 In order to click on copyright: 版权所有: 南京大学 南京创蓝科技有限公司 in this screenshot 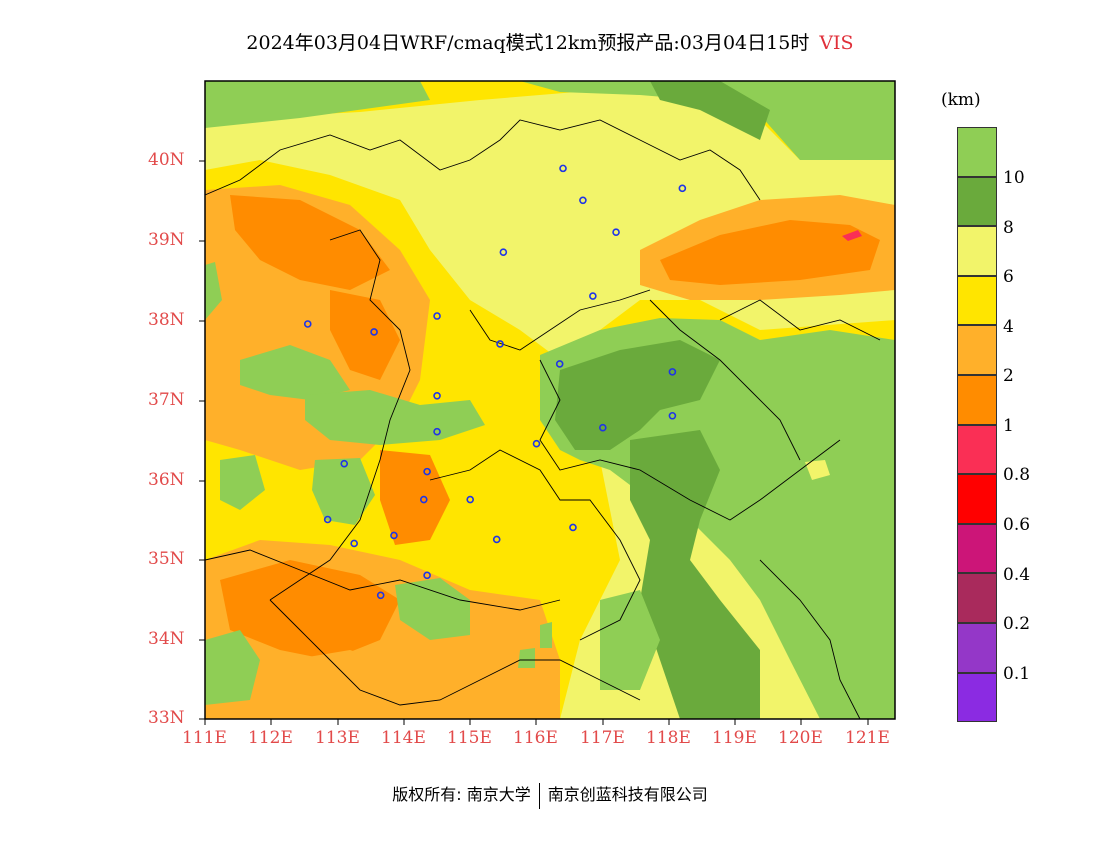, I will do `click(550, 795)`.